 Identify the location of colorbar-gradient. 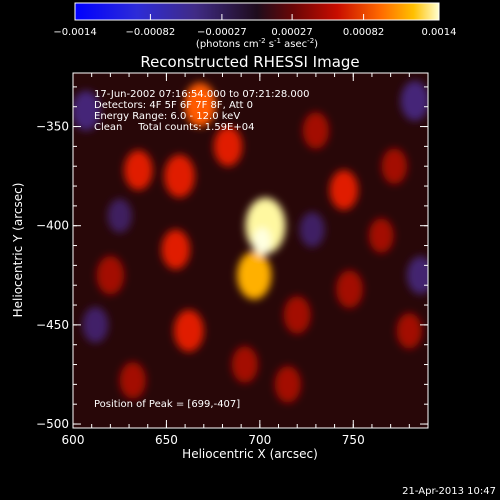
(257, 11).